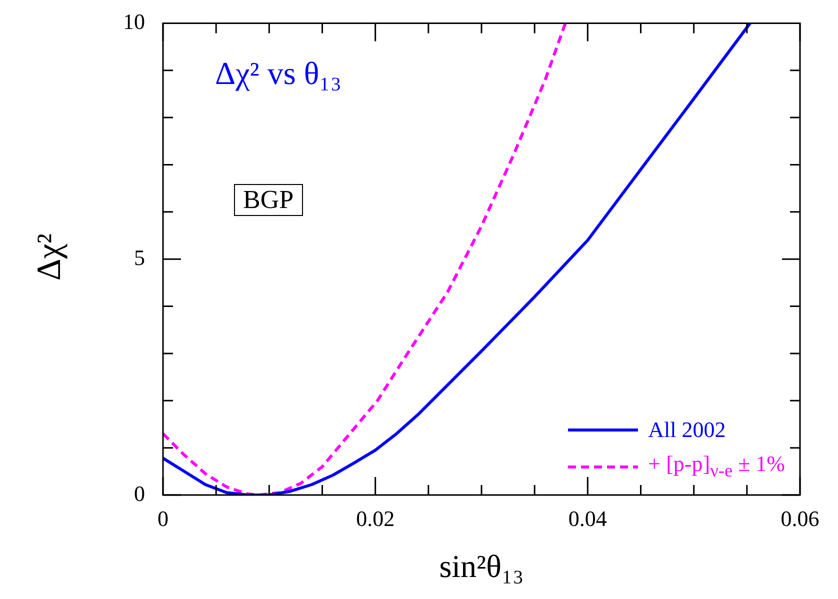 Image resolution: width=838 pixels, height=599 pixels. What do you see at coordinates (50, 257) in the screenshot?
I see `y-axis-title: Δχ²` at bounding box center [50, 257].